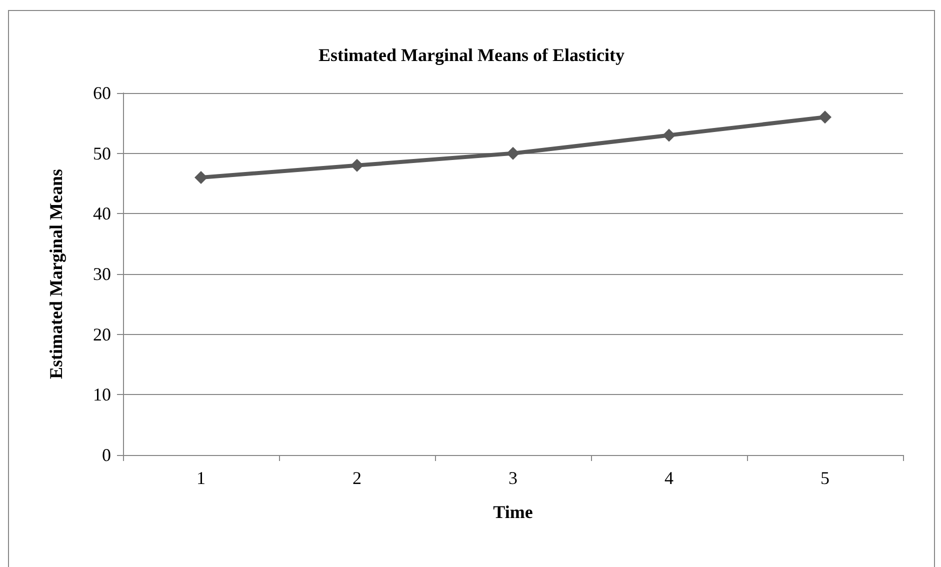 The image size is (941, 567). What do you see at coordinates (513, 478) in the screenshot?
I see `x-tick-label: 3` at bounding box center [513, 478].